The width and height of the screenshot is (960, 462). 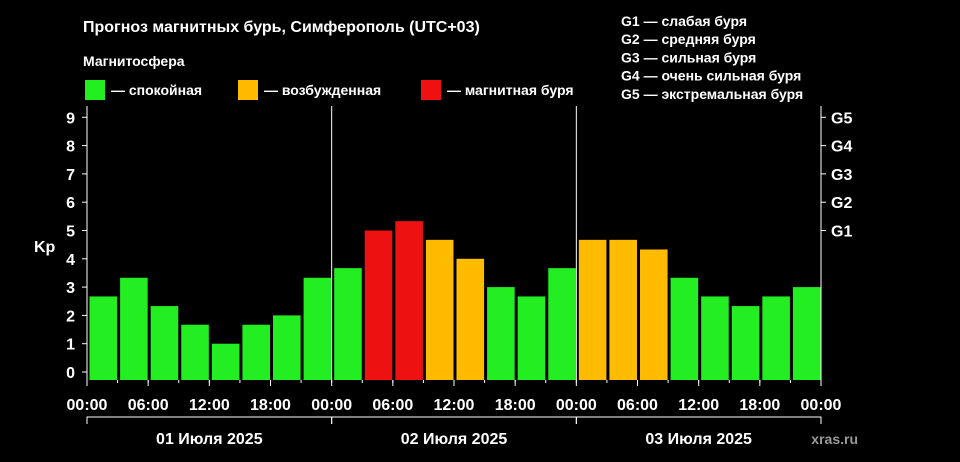 I want to click on legend-title: Магнитосфера, so click(x=134, y=61).